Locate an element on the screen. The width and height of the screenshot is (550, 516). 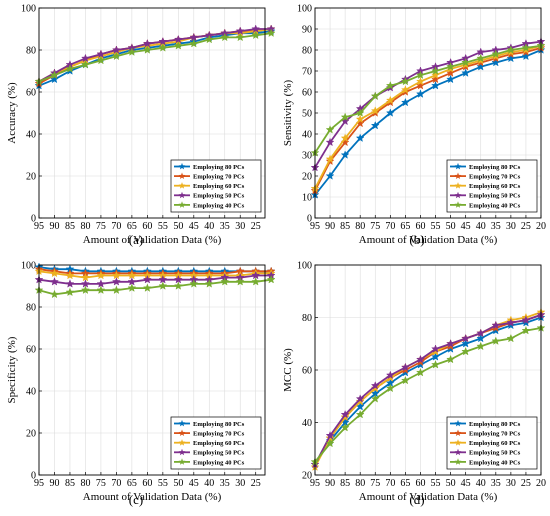
y-axis-label: Sensitivity (%) is located at coordinates (288, 113).